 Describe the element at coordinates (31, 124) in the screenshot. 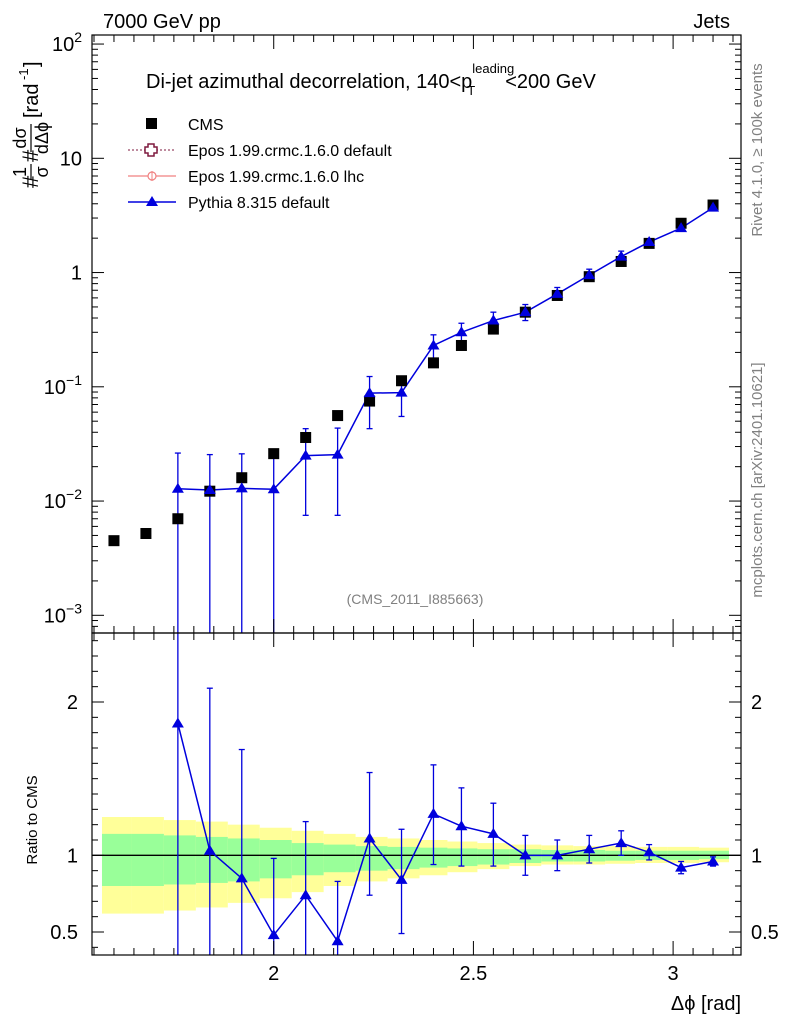

I see `main-y-axis-label: # 1 σ # dσ dΔϕ [rad -1 ]` at that location.